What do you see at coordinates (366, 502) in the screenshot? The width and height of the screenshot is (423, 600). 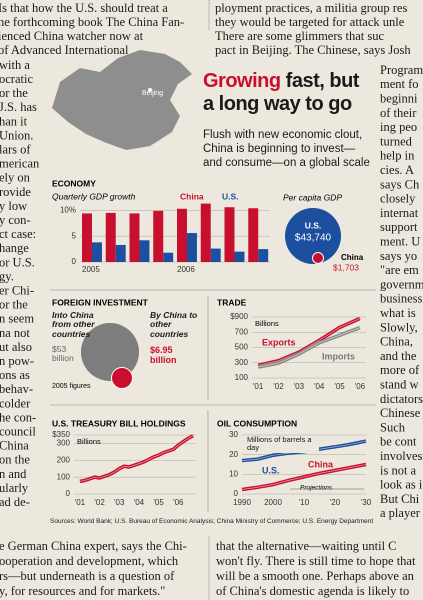 I see `x-tick-label: '30` at bounding box center [366, 502].